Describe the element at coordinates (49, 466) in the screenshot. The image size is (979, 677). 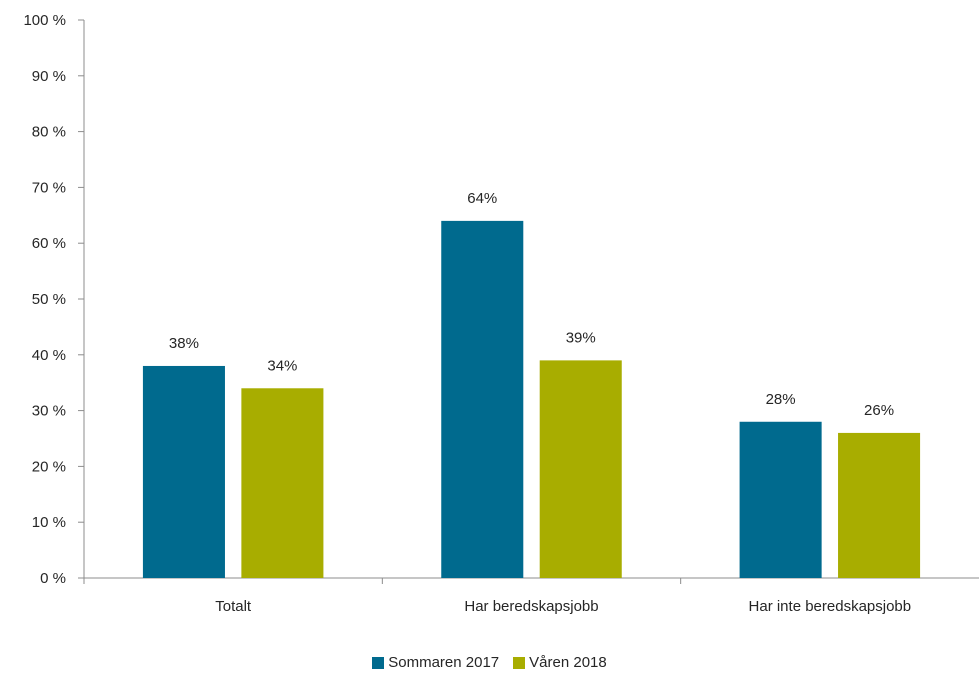
I see `y-tick-label: 20 %` at that location.